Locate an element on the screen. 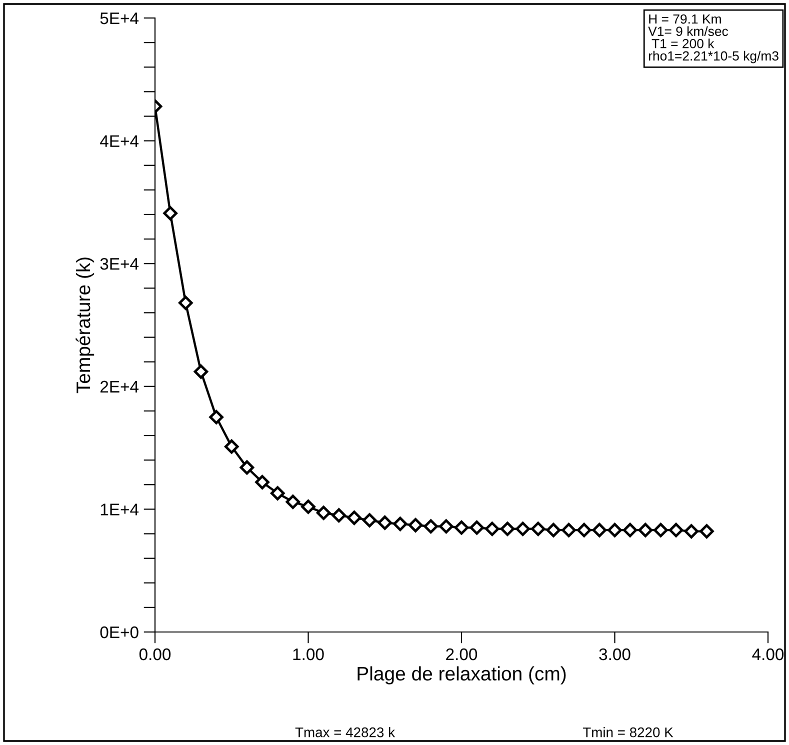  text: Tmax = 42823 k is located at coordinates (345, 732).